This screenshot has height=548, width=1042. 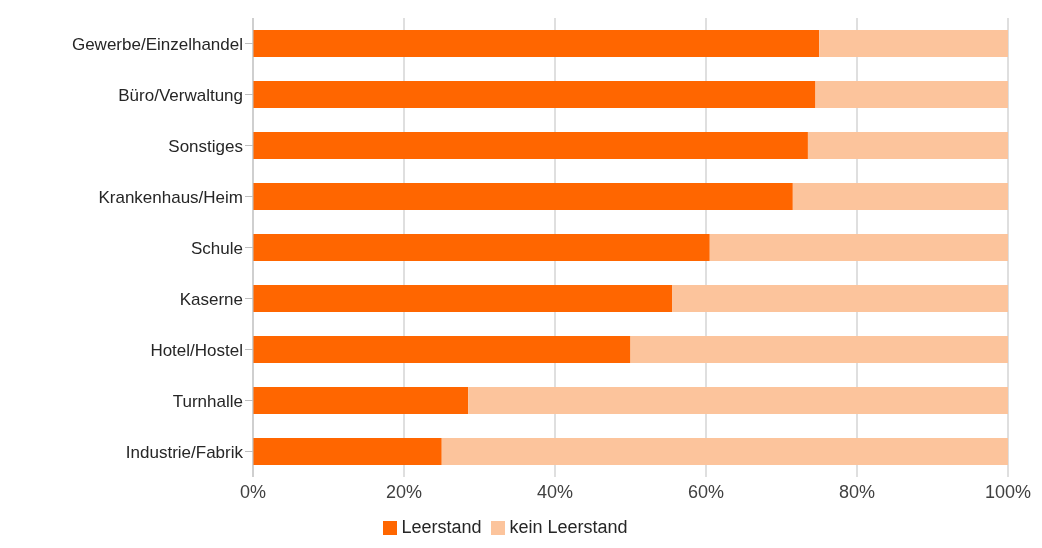 What do you see at coordinates (253, 491) in the screenshot?
I see `x-tick-label: 0%` at bounding box center [253, 491].